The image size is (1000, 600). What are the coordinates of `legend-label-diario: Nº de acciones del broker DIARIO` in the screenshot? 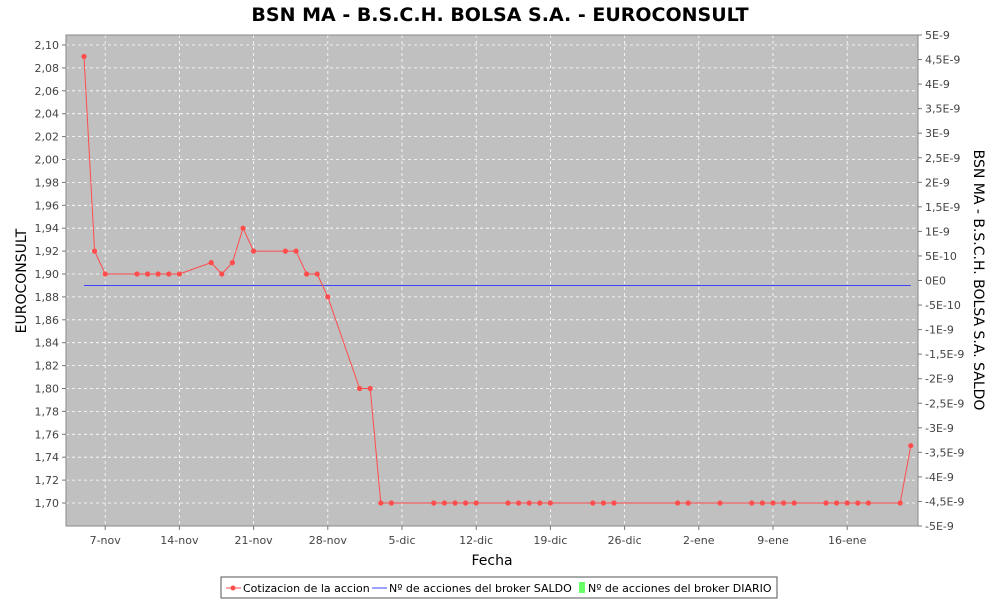 It's located at (680, 588).